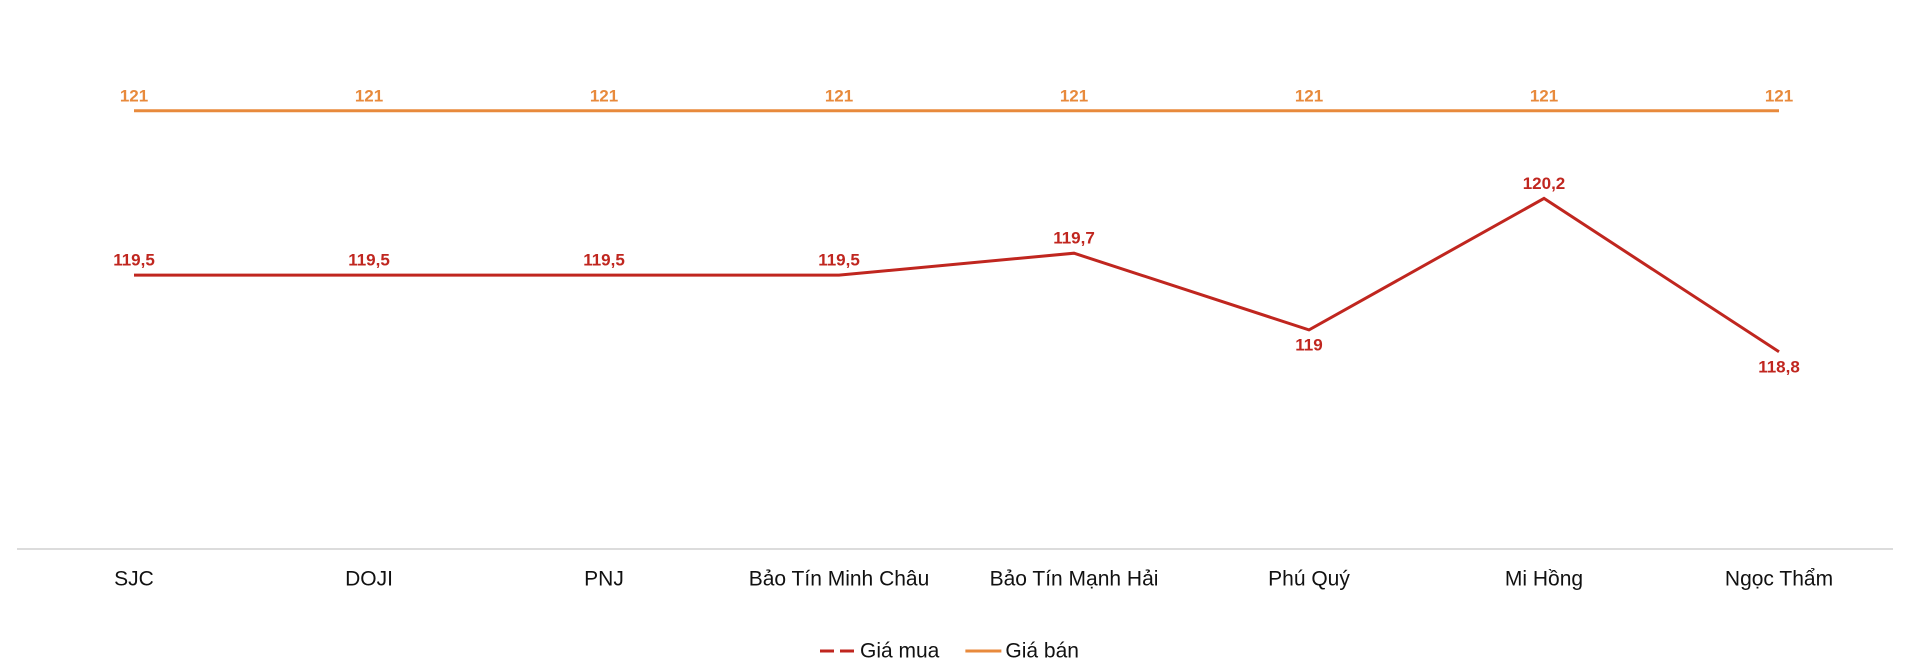  I want to click on data-label: 119, so click(1308, 344).